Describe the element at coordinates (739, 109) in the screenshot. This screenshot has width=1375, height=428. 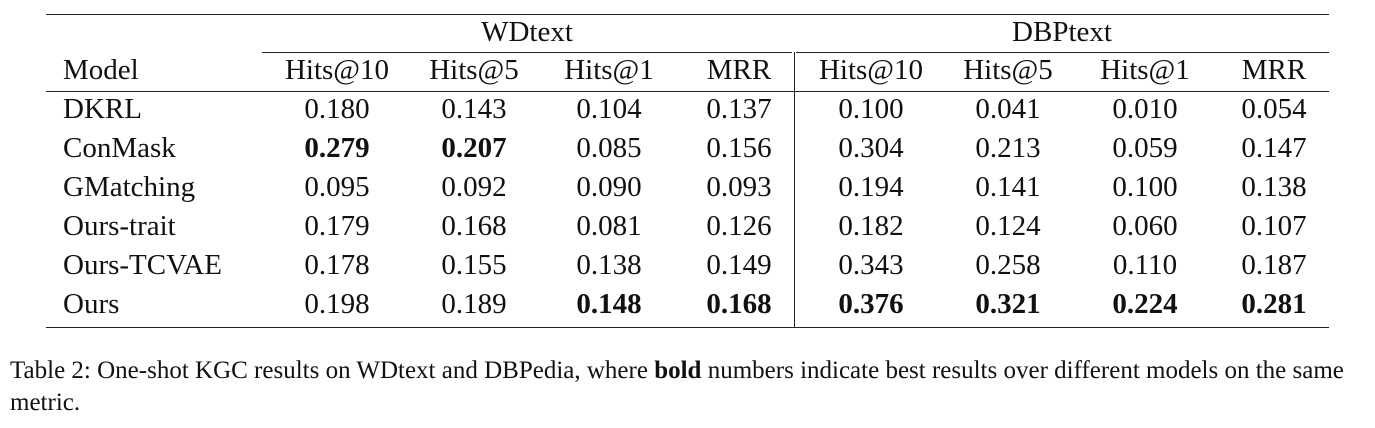
I see `table-cell: 0.137` at that location.